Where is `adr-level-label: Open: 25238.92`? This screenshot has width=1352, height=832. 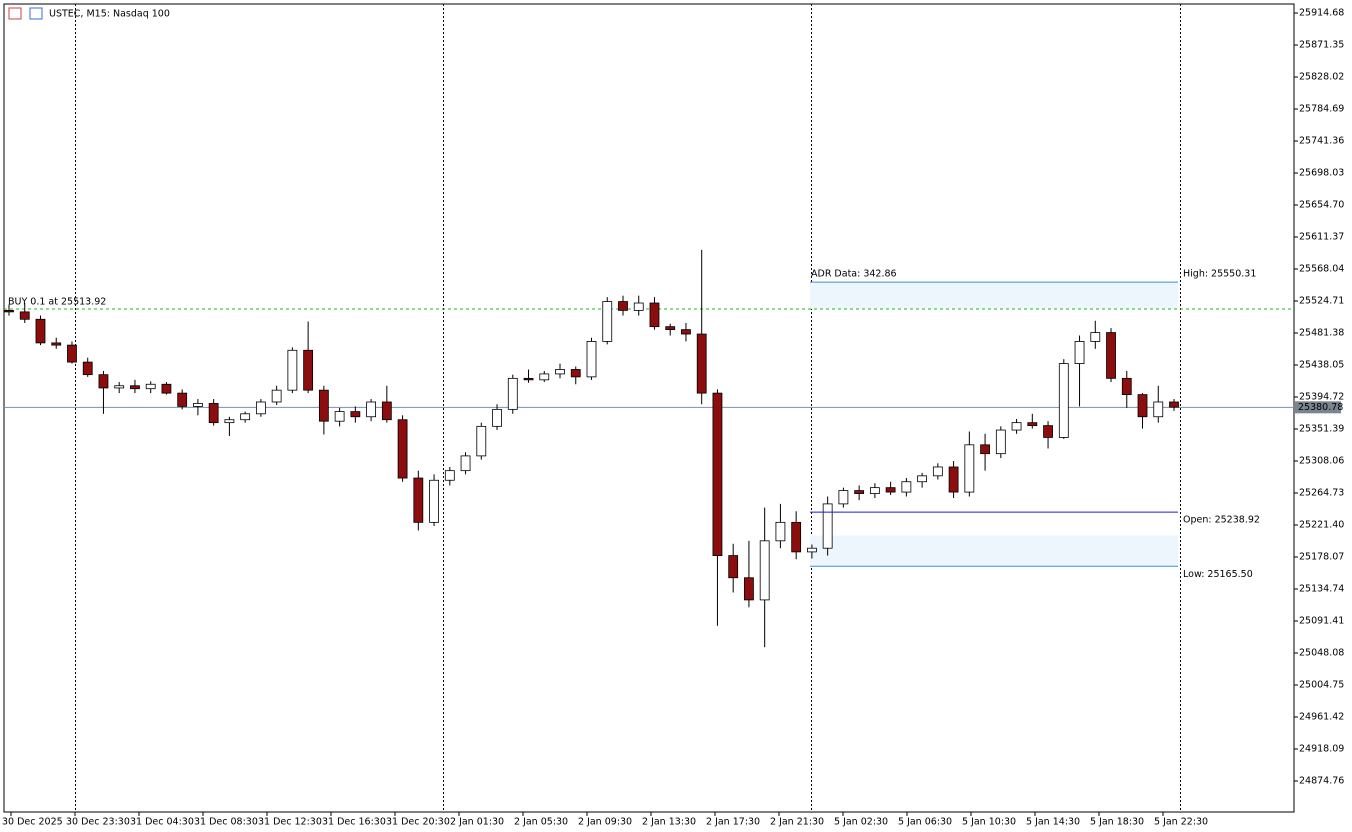
adr-level-label: Open: 25238.92 is located at coordinates (1221, 520).